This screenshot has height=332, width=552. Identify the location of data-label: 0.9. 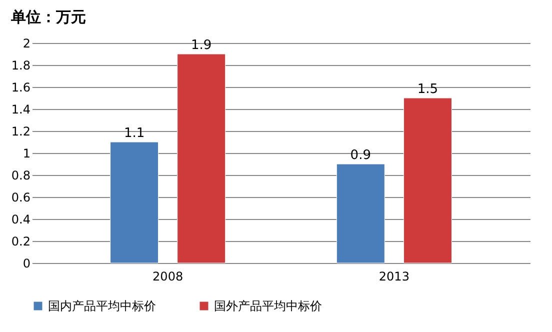
(360, 155).